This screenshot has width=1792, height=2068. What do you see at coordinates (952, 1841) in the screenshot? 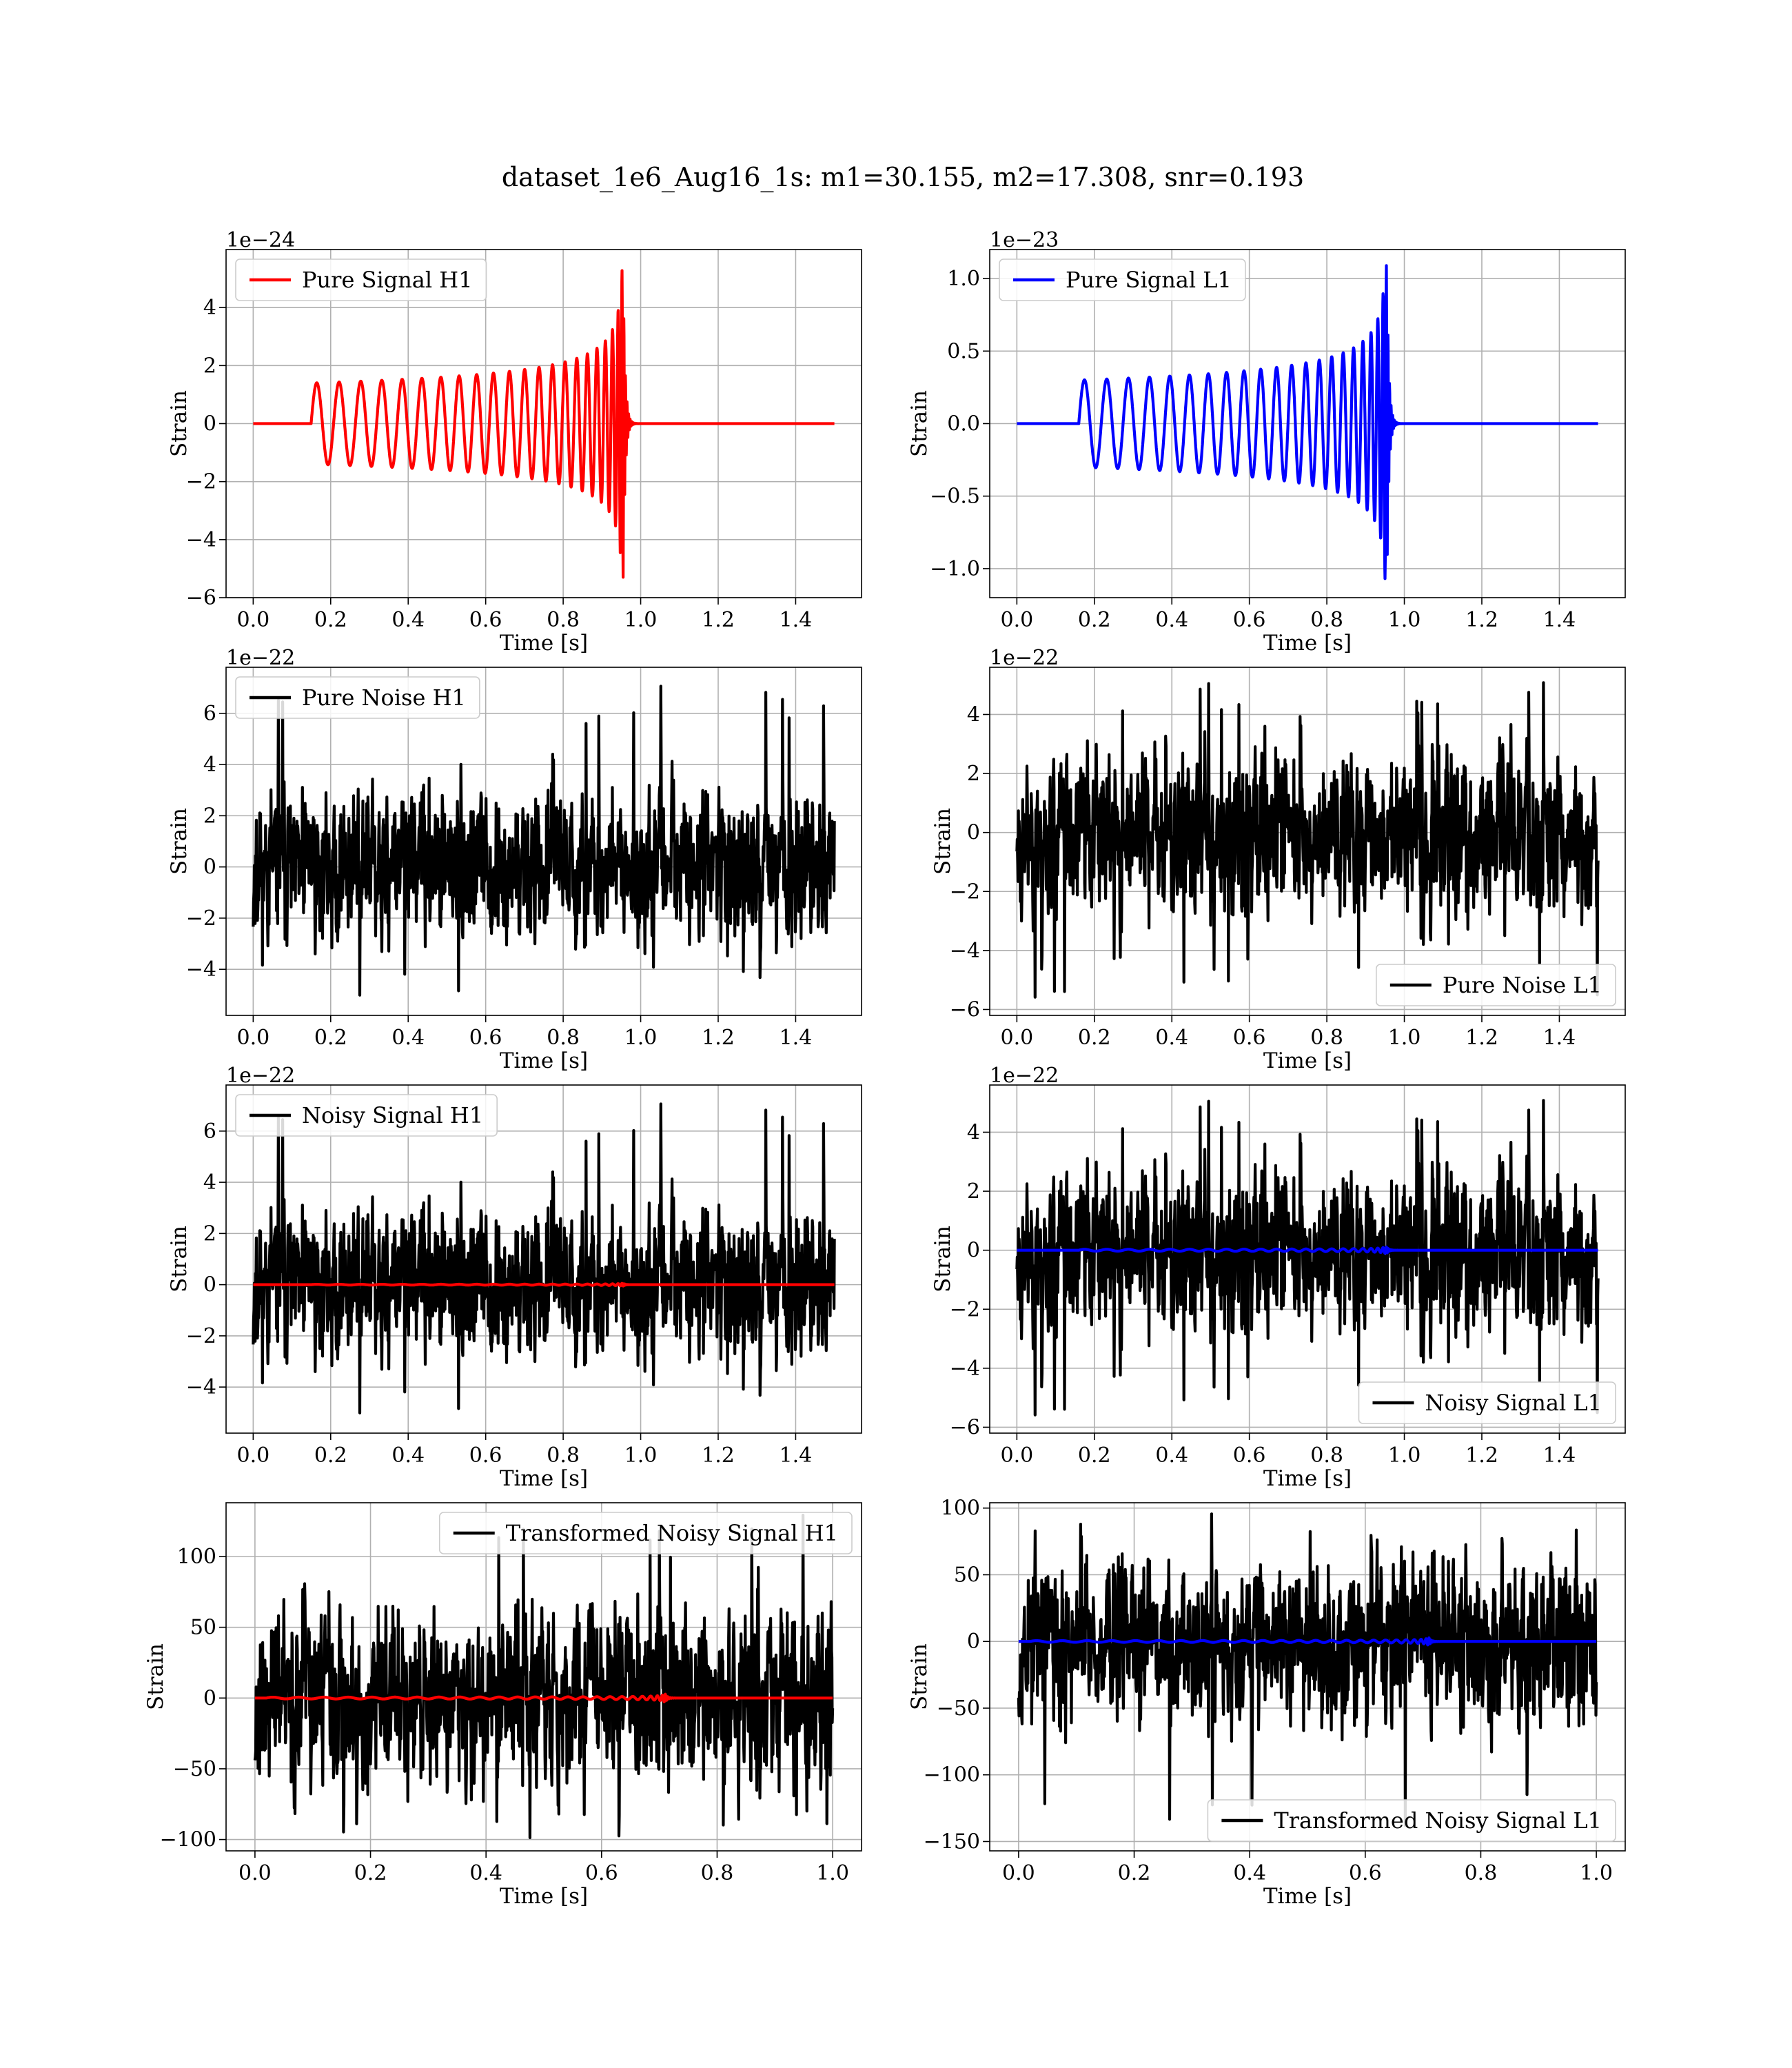
I see `y-tick-label: −150` at bounding box center [952, 1841].